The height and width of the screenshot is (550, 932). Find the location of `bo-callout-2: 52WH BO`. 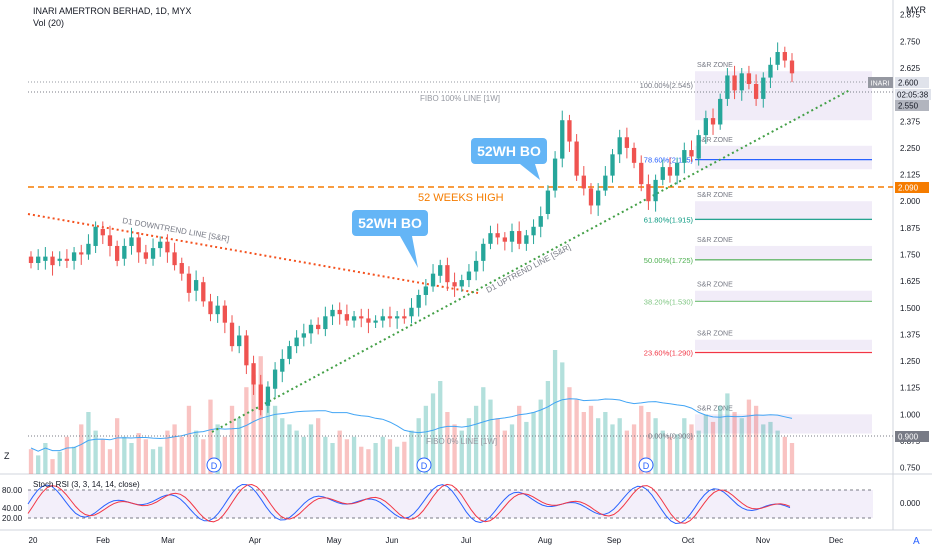

bo-callout-2: 52WH BO is located at coordinates (509, 159).